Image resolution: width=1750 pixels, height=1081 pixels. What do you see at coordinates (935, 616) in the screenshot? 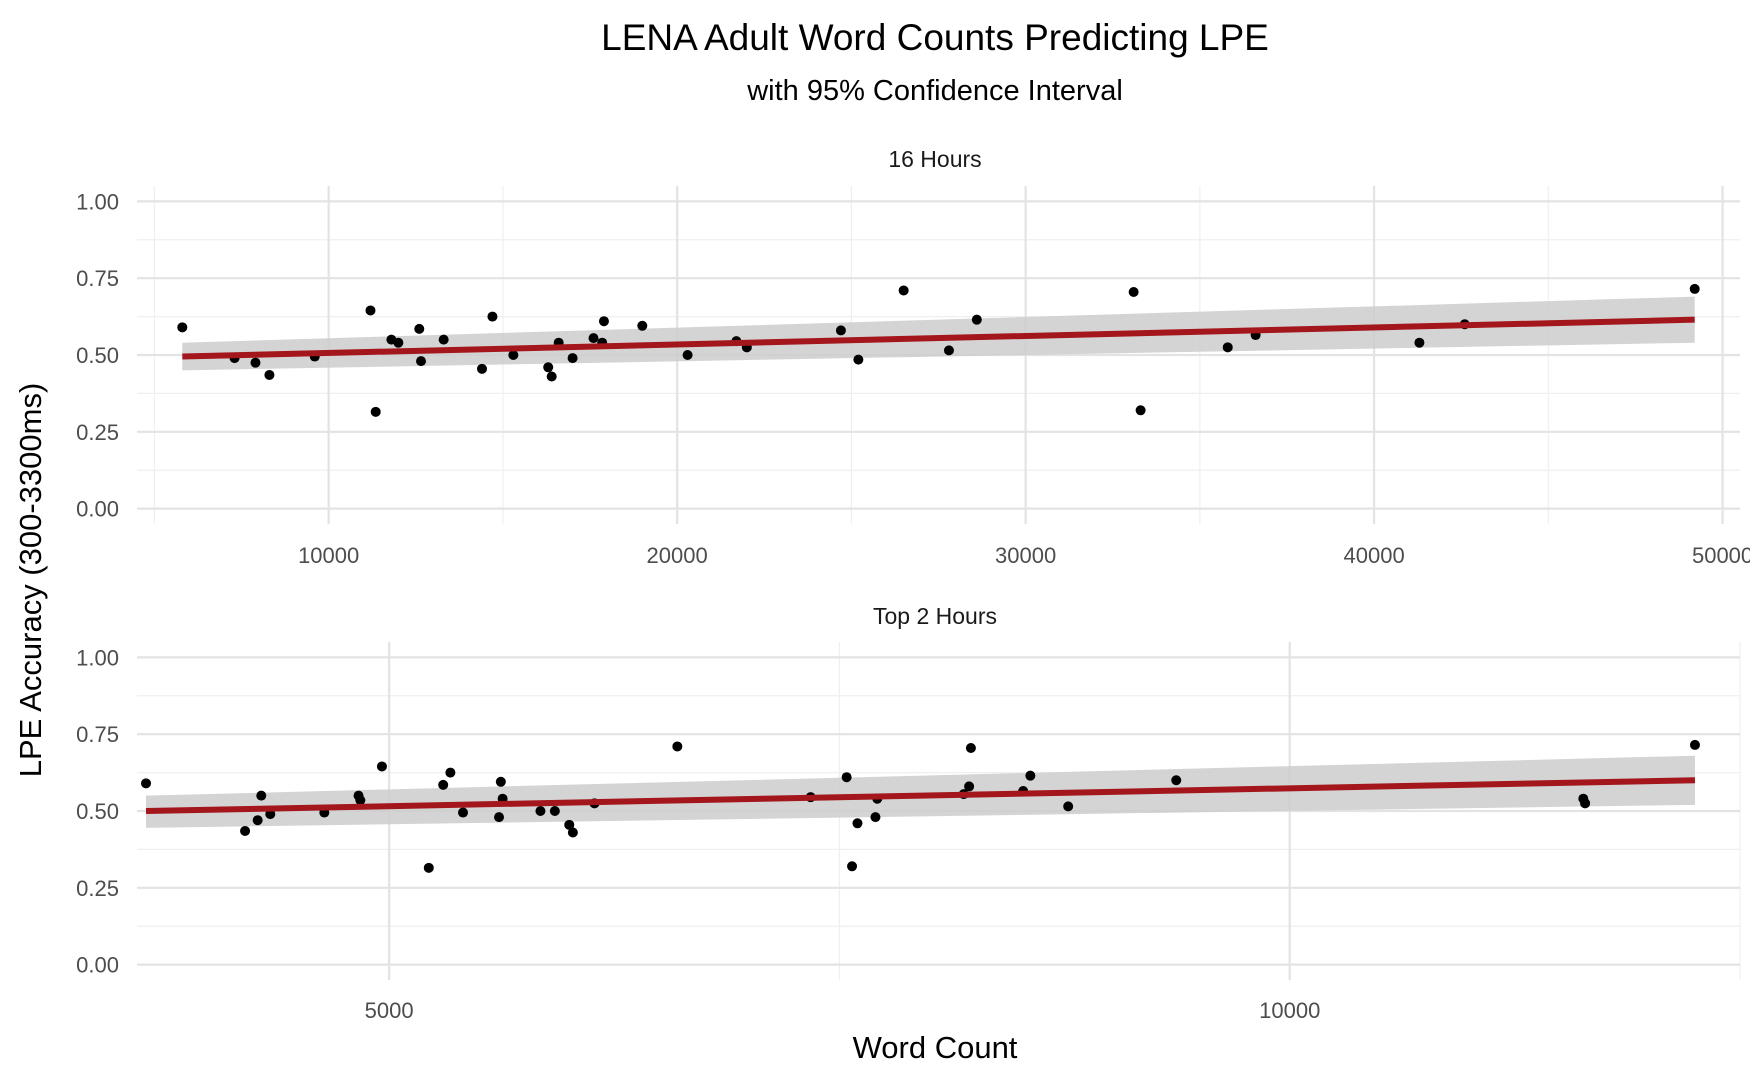
I see `panel-strip-label: Top 2 Hours` at bounding box center [935, 616].